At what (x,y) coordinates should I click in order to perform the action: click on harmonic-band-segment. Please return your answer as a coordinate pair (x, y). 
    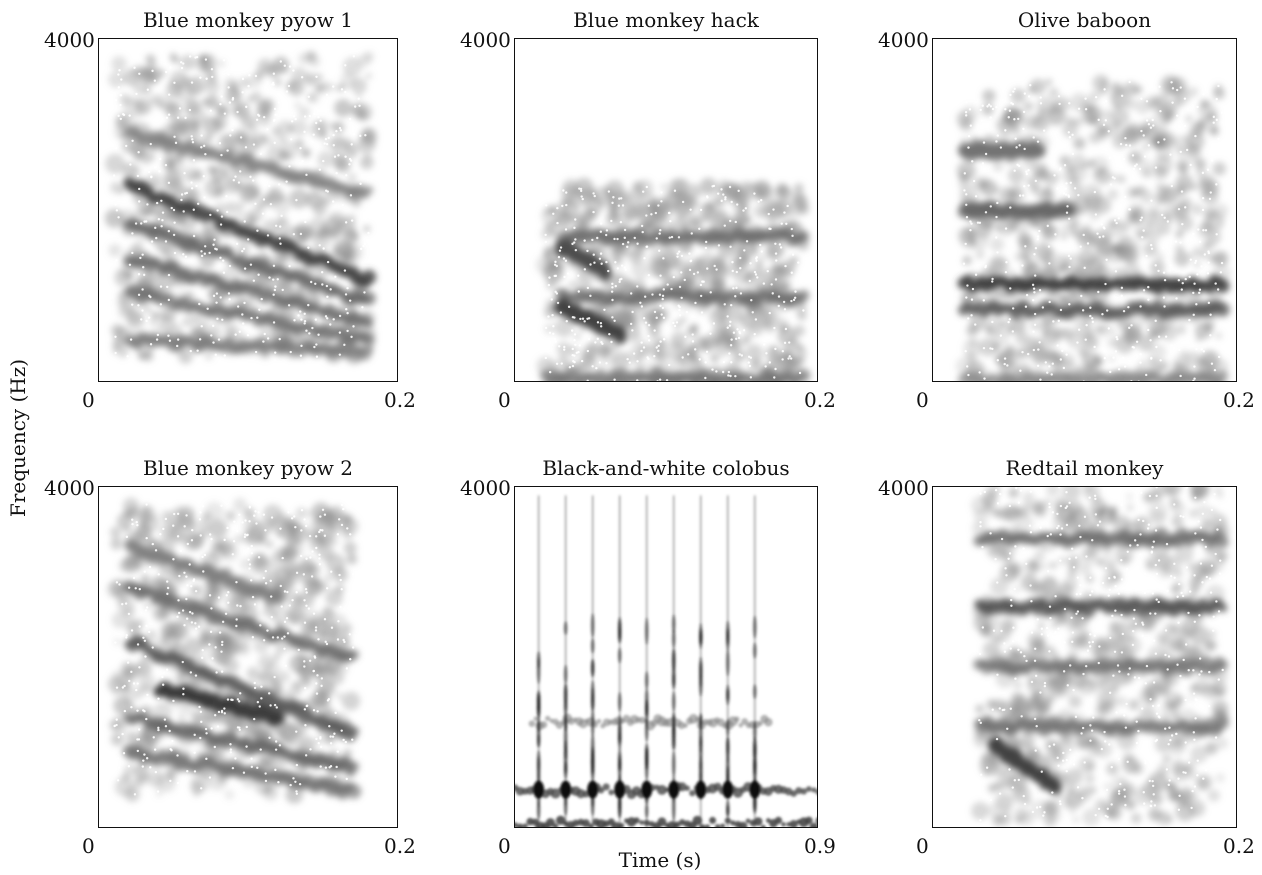
    Looking at the image, I should click on (804, 374).